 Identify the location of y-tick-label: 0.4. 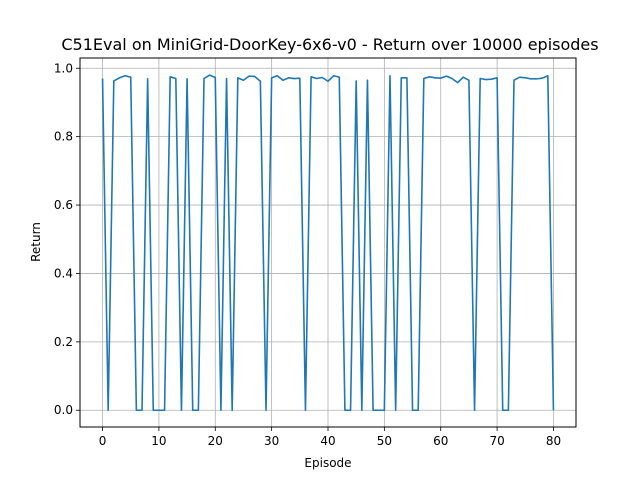
(63, 273).